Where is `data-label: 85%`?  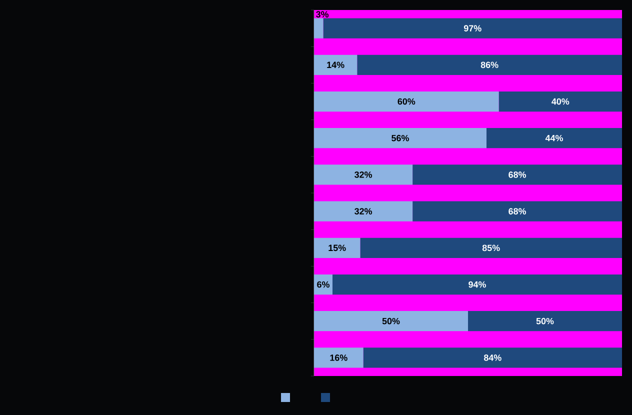
data-label: 85% is located at coordinates (491, 248).